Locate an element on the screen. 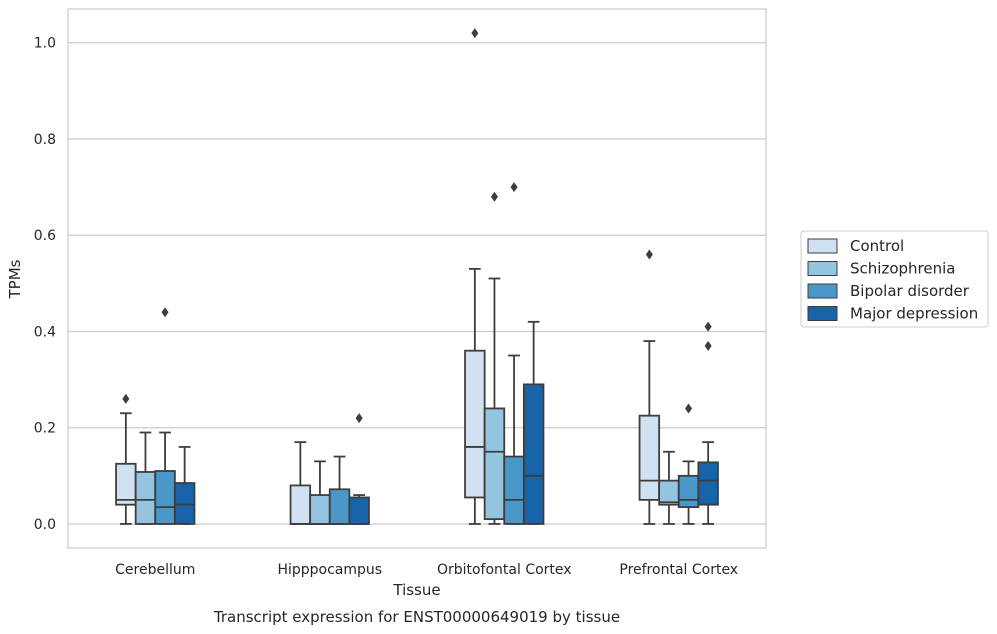 This screenshot has width=997, height=634. y-tick-label: 0.0 is located at coordinates (45, 525).